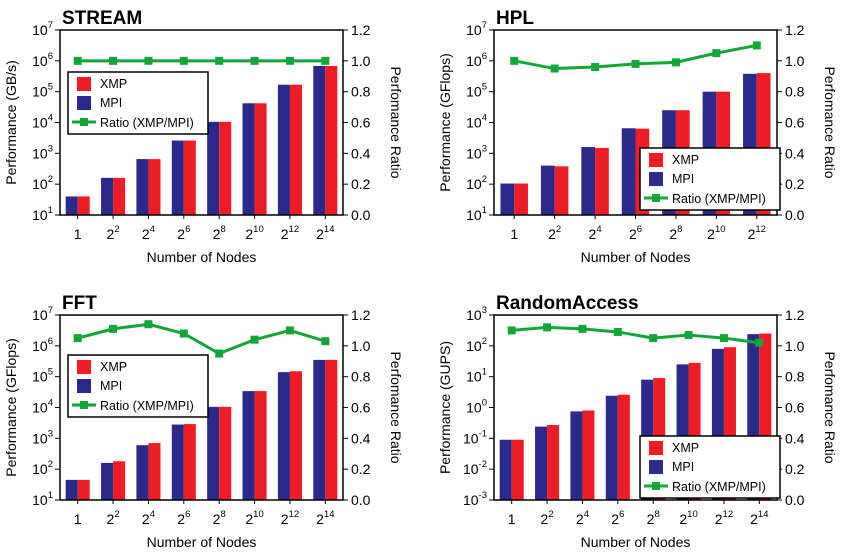  Describe the element at coordinates (476, 183) in the screenshot. I see `y-tick-label: 10²` at that location.